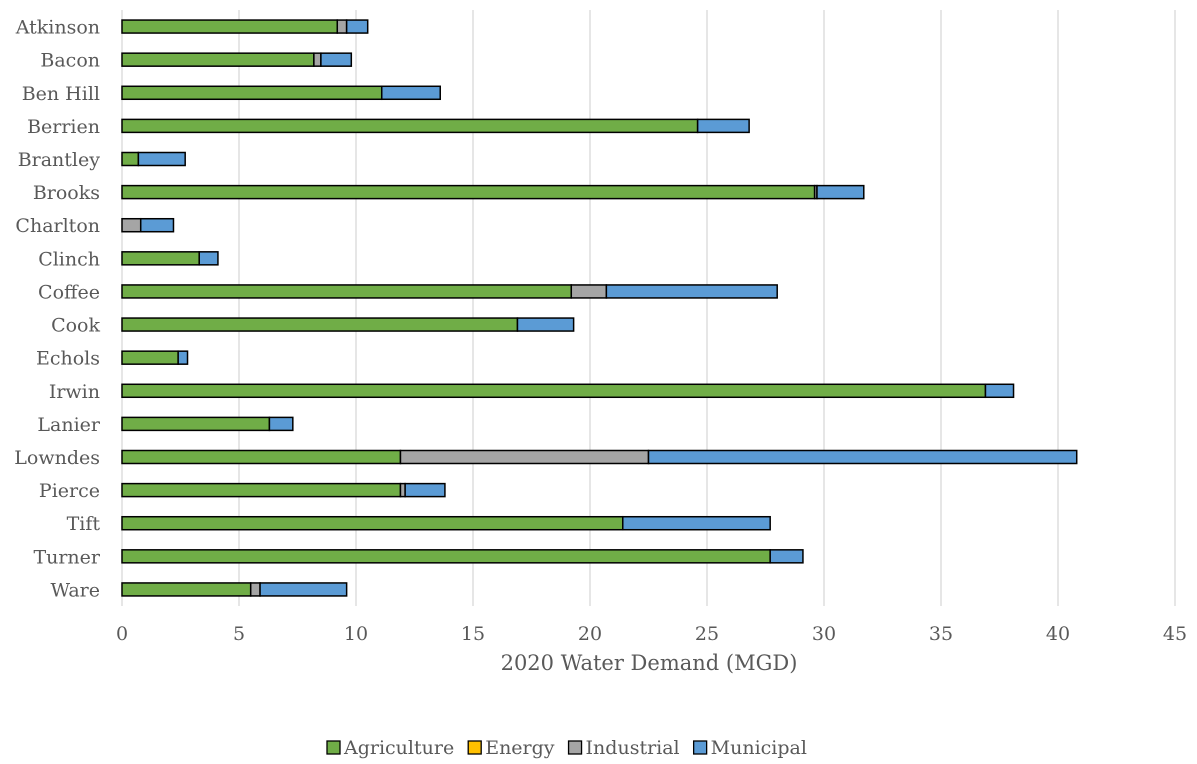  Describe the element at coordinates (372, 523) in the screenshot. I see `bar-agriculture-tift` at that location.